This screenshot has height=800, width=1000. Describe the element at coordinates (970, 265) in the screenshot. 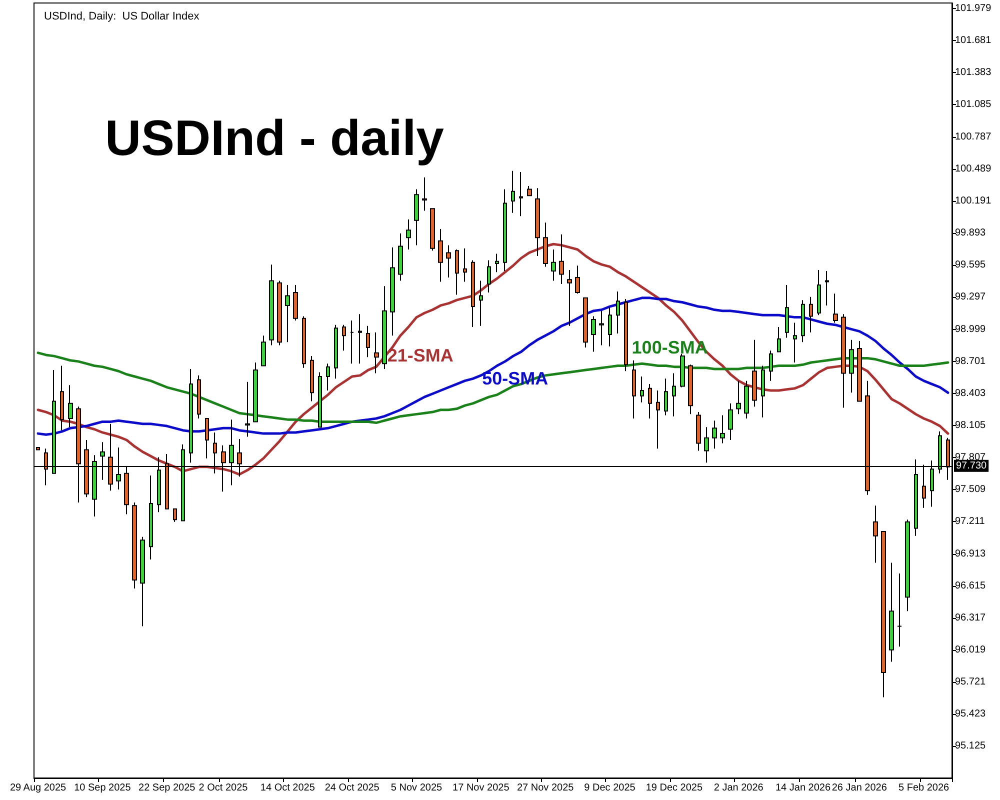

I see `y-tick-label: 99.595` at that location.